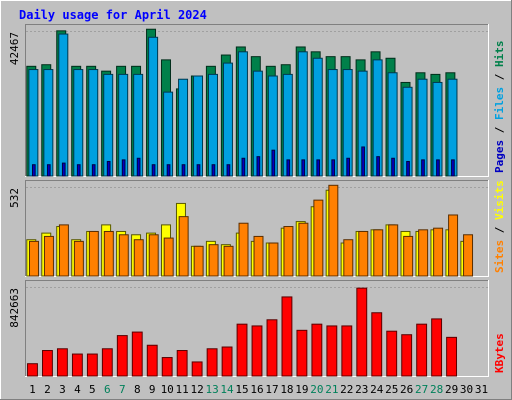 The image size is (512, 400). I want to click on legend-text: Pages / Files / Hits, so click(499, 107).